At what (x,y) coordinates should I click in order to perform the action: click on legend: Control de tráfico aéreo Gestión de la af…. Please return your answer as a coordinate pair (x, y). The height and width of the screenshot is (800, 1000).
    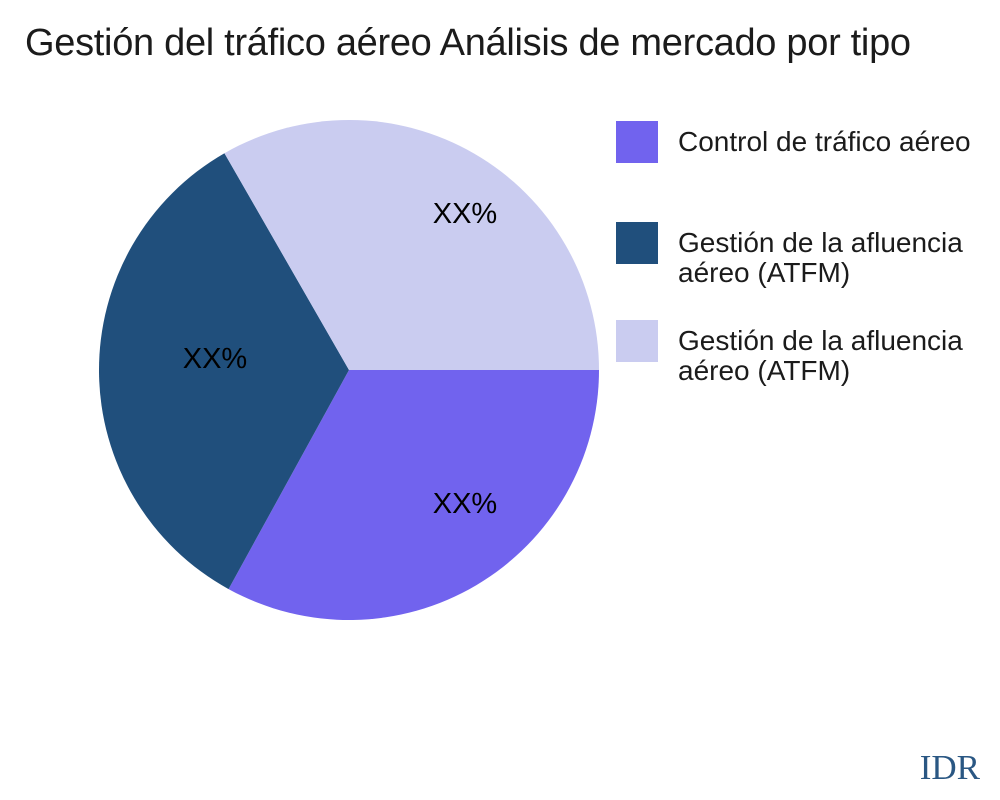
    Looking at the image, I should click on (808, 271).